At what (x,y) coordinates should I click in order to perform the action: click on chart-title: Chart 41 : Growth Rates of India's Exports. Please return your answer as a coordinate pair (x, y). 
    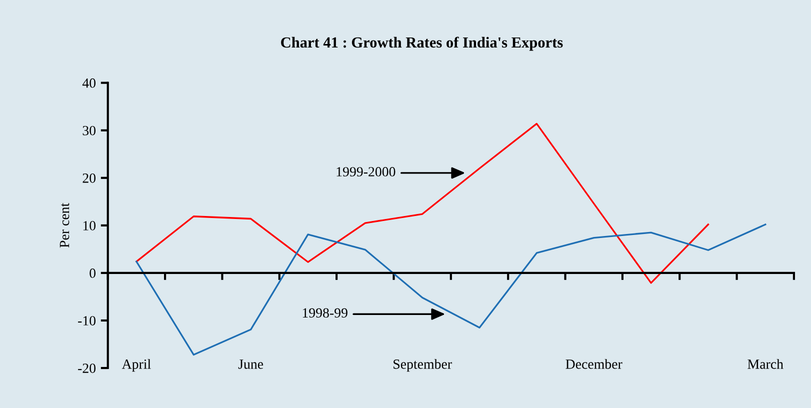
    Looking at the image, I should click on (422, 43).